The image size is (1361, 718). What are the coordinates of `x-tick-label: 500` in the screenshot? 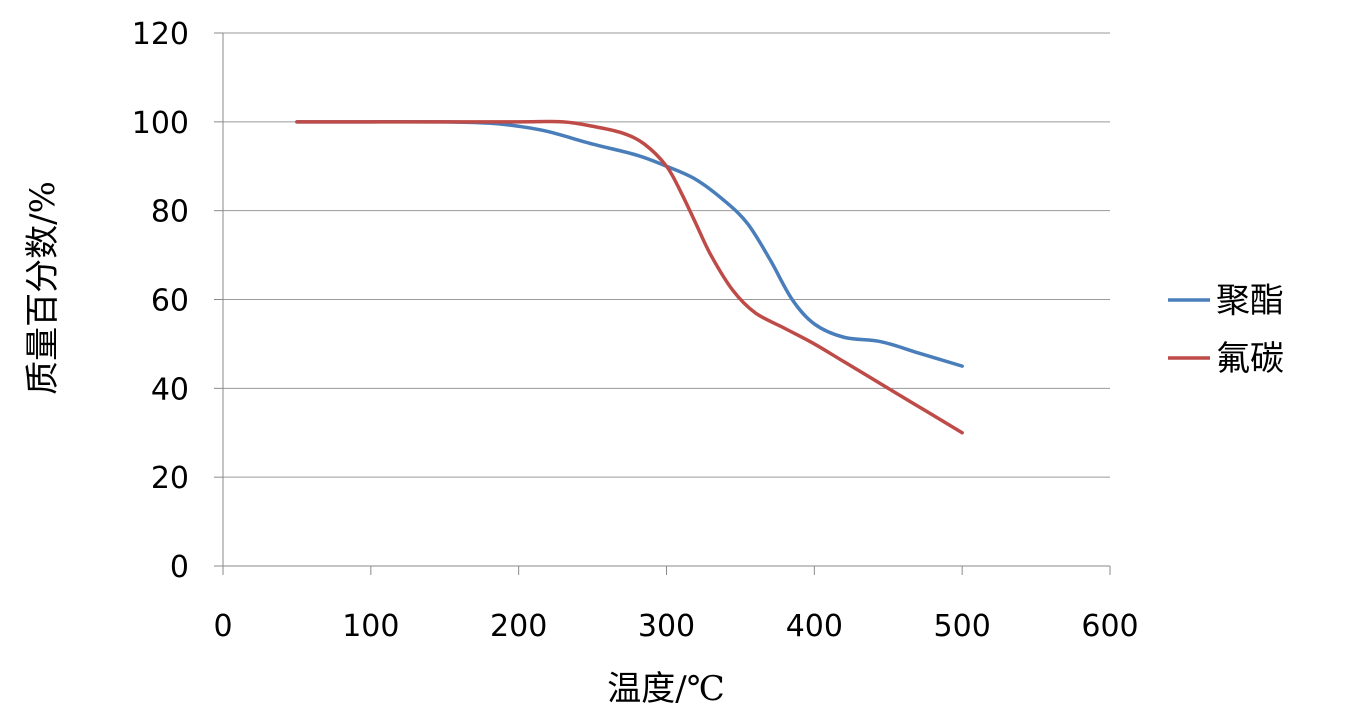 It's located at (962, 626).